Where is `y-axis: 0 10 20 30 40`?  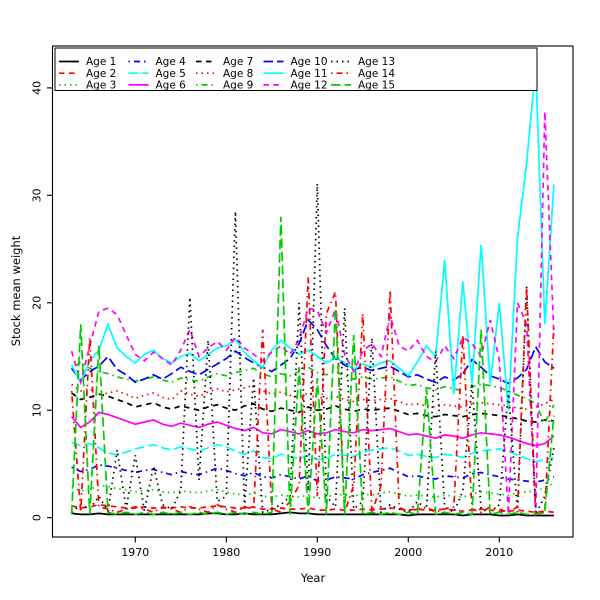 y-axis: 0 10 20 30 40 is located at coordinates (42, 301).